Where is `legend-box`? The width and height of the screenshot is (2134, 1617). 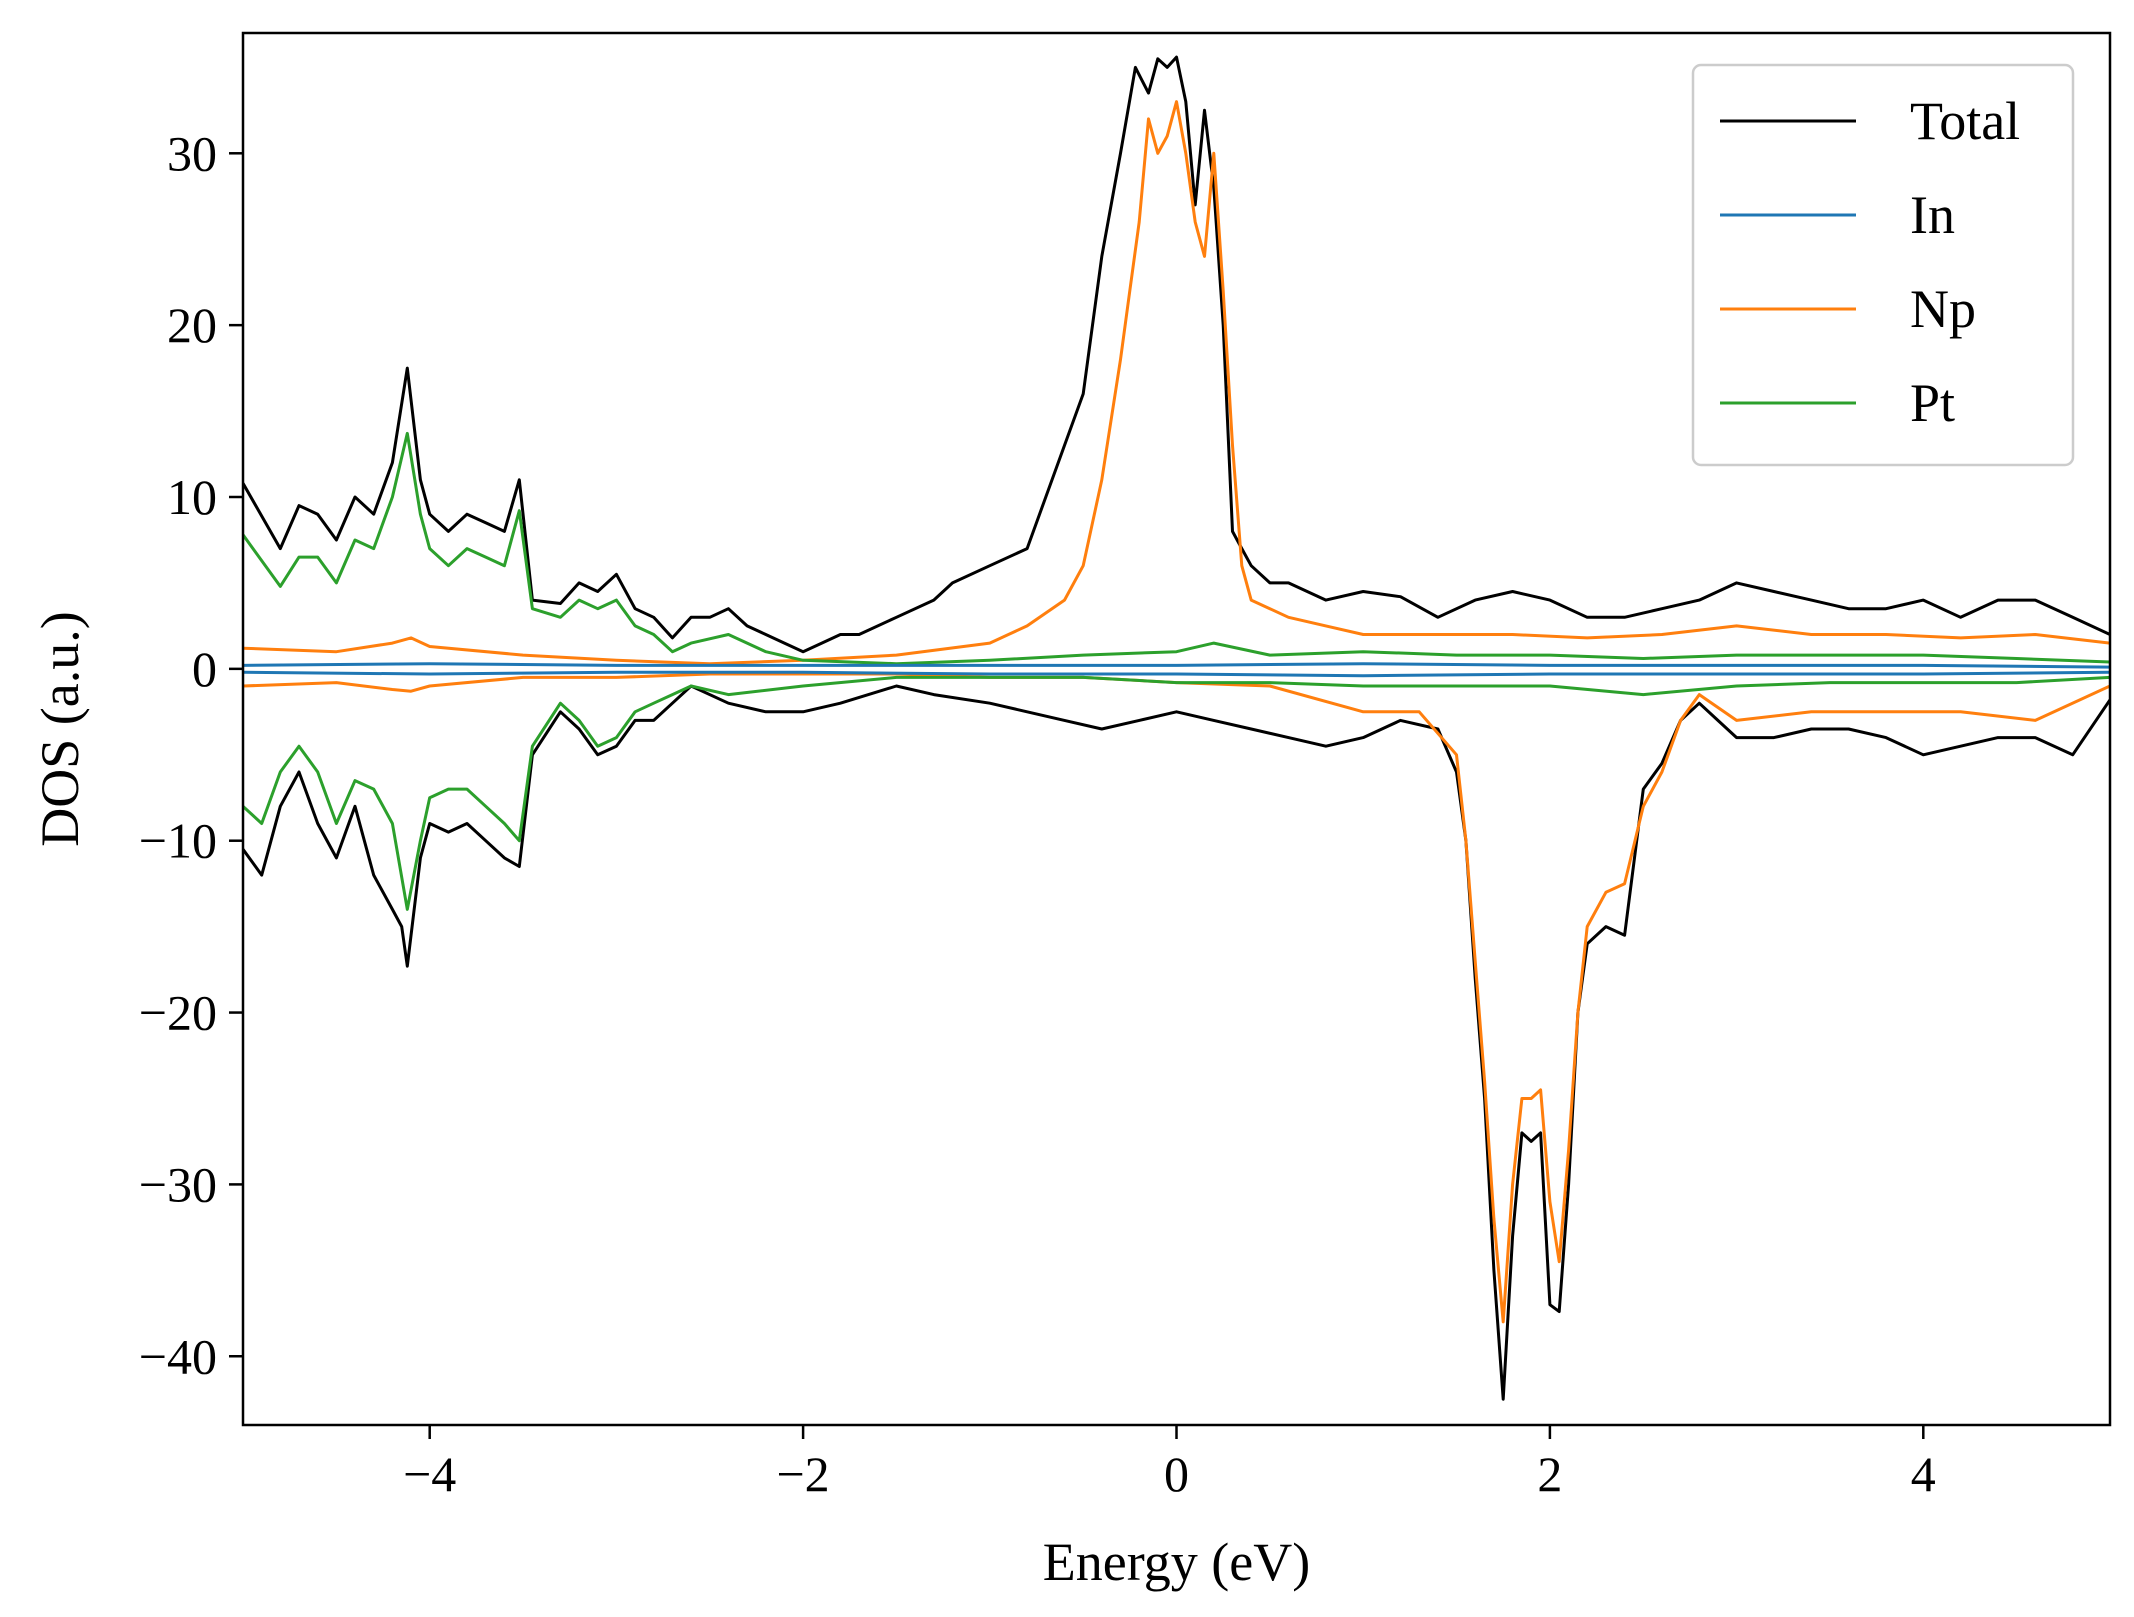 legend-box is located at coordinates (1883, 265).